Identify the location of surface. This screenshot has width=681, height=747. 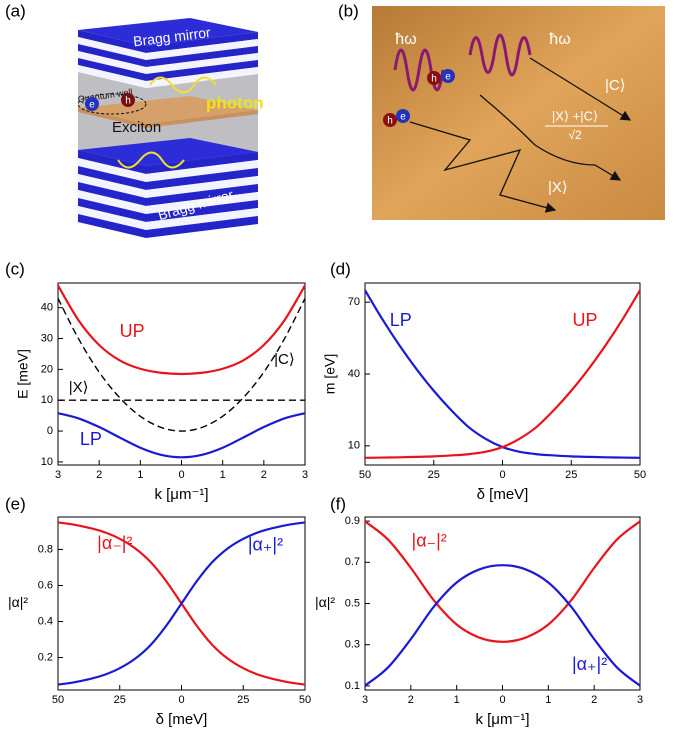
(518, 113).